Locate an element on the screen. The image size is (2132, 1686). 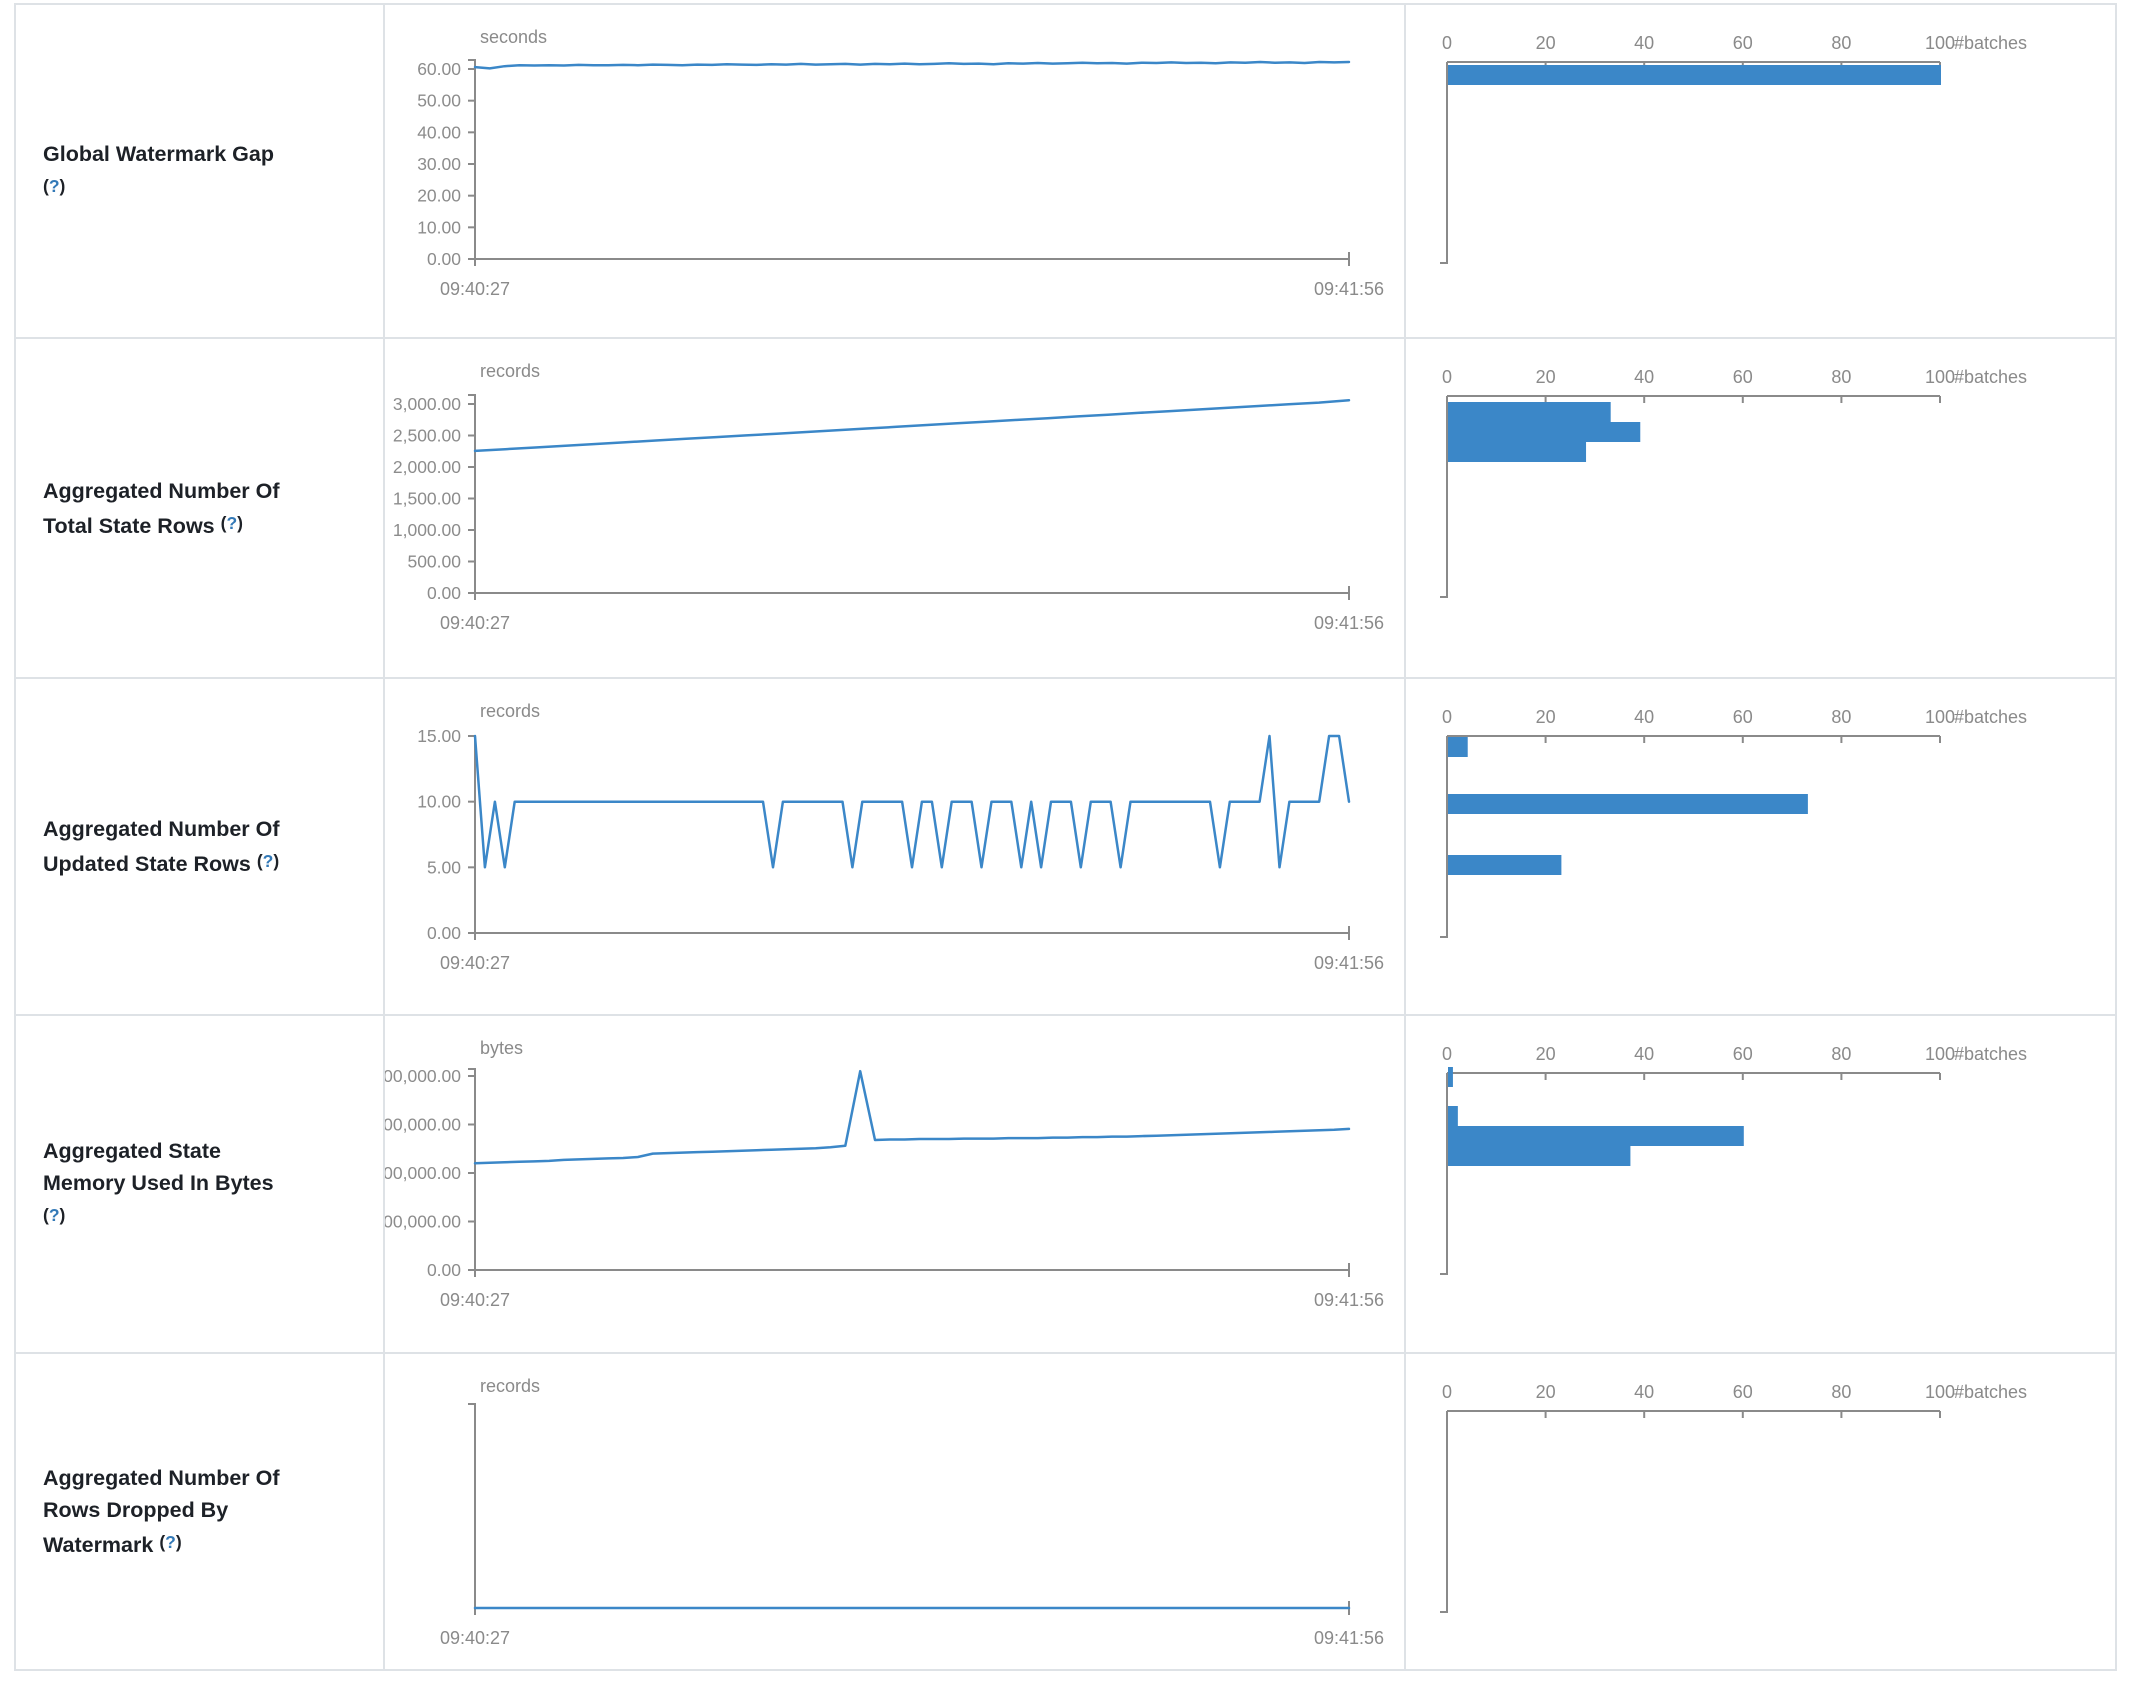
svg-text: 2,000,000.00 is located at coordinates (423, 1076).